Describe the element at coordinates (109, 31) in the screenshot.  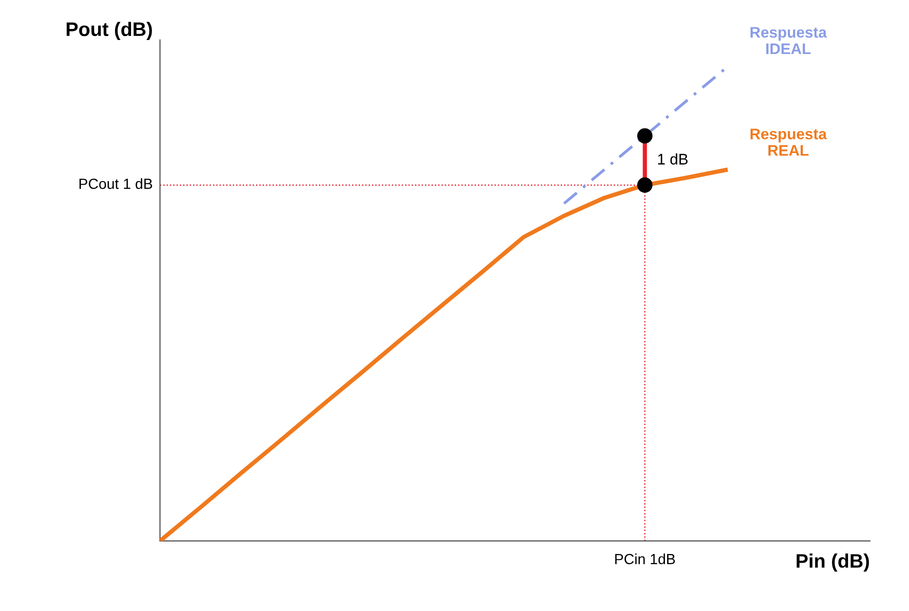
I see `y-axis-title: Pout (dB)` at that location.